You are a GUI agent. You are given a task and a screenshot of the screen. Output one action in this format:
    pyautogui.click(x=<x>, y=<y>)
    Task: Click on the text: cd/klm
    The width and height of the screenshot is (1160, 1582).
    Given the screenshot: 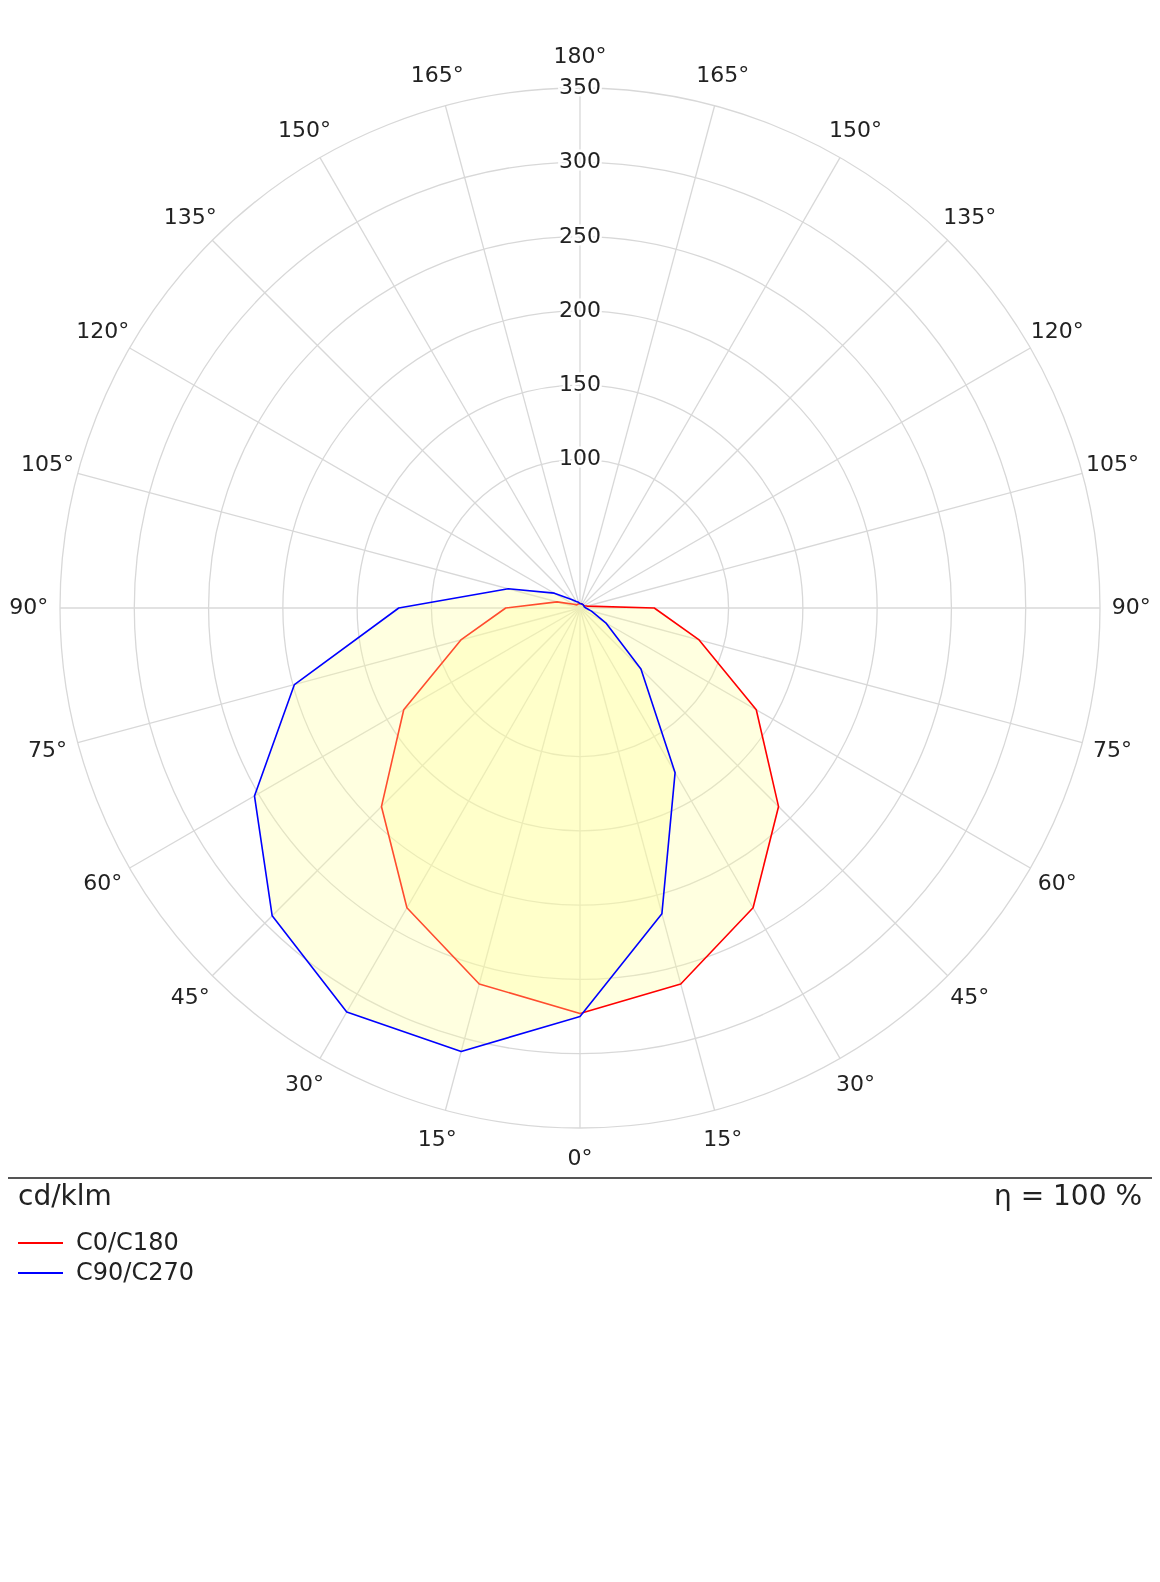 What is the action you would take?
    pyautogui.click(x=65, y=1195)
    